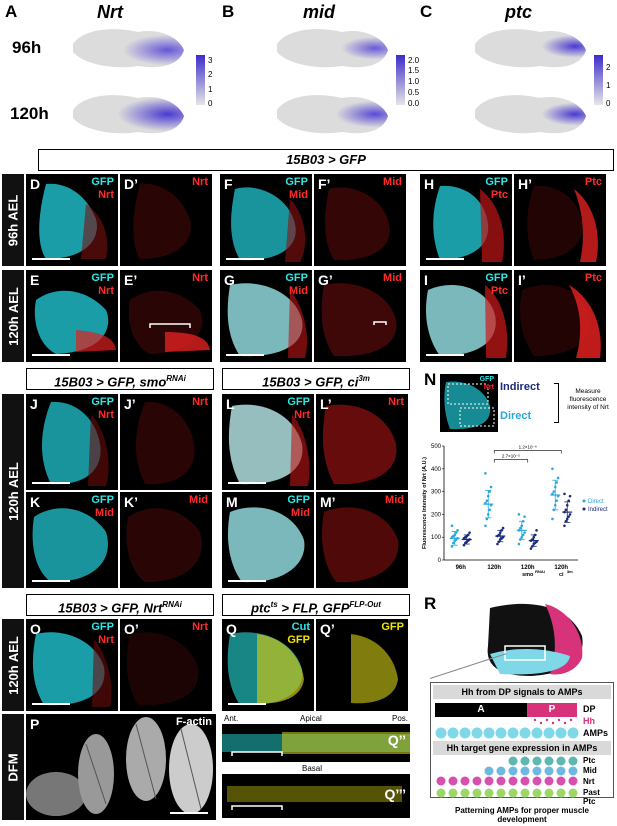 The image size is (617, 826). Describe the element at coordinates (326, 160) in the screenshot. I see `genotype-banner-top: 15B03 > GFP` at that location.